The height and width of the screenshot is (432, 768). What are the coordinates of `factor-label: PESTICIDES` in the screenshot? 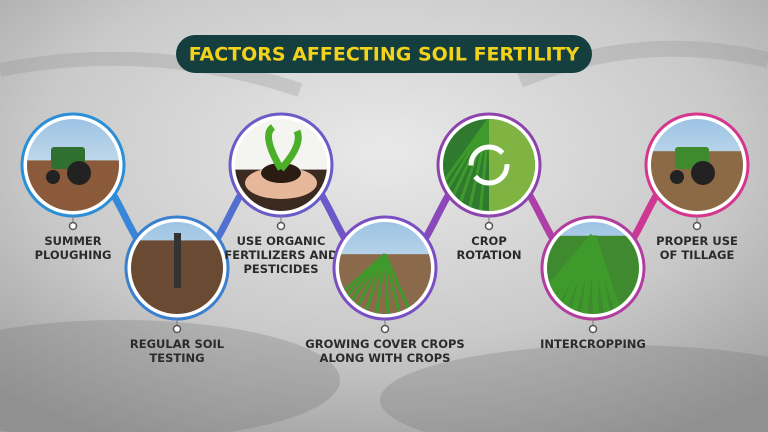 It's located at (280, 269).